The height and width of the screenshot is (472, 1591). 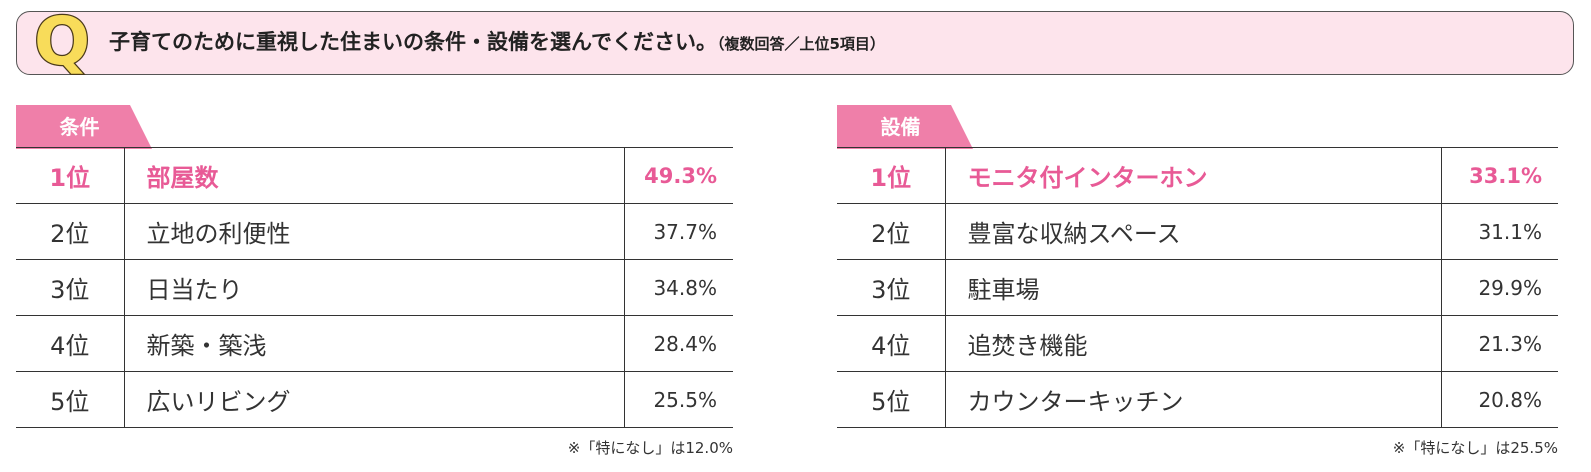 What do you see at coordinates (79, 127) in the screenshot?
I see `conditions-tag-label: 条件` at bounding box center [79, 127].